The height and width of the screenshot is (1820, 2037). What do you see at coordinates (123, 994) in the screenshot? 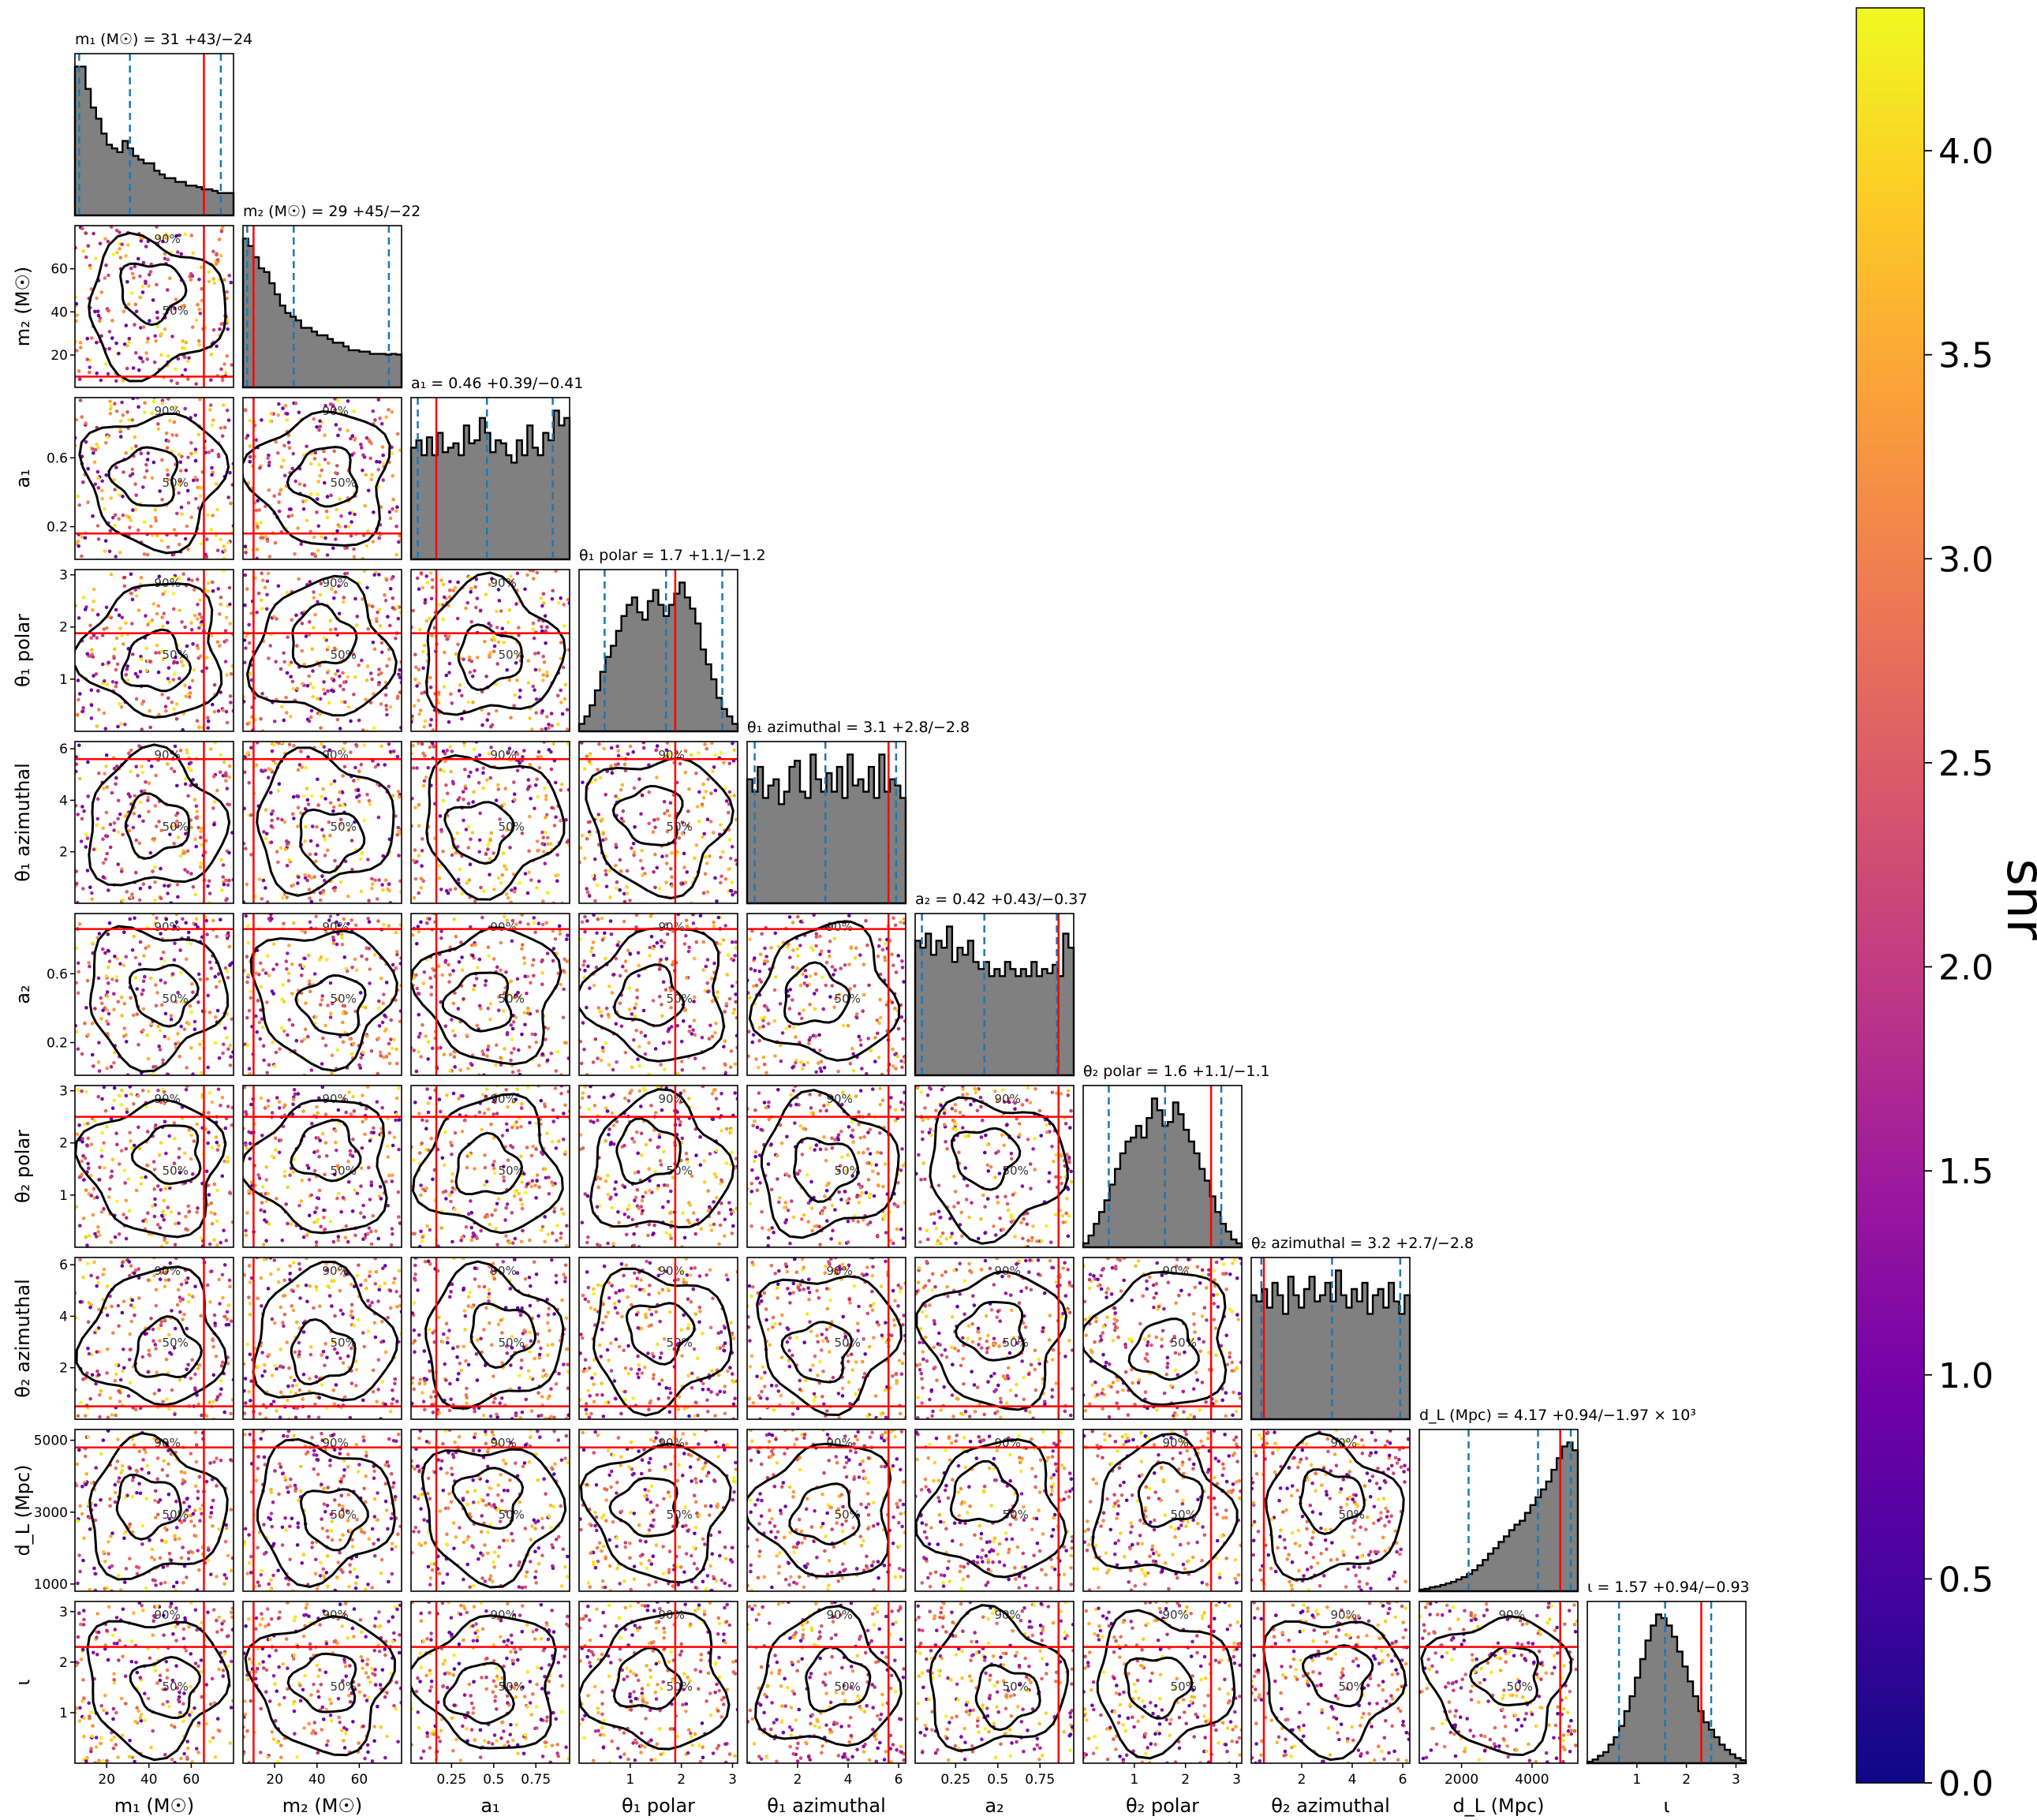
I see `panel-a2-vs-m1: 90%50%0.20.6a₂` at bounding box center [123, 994].